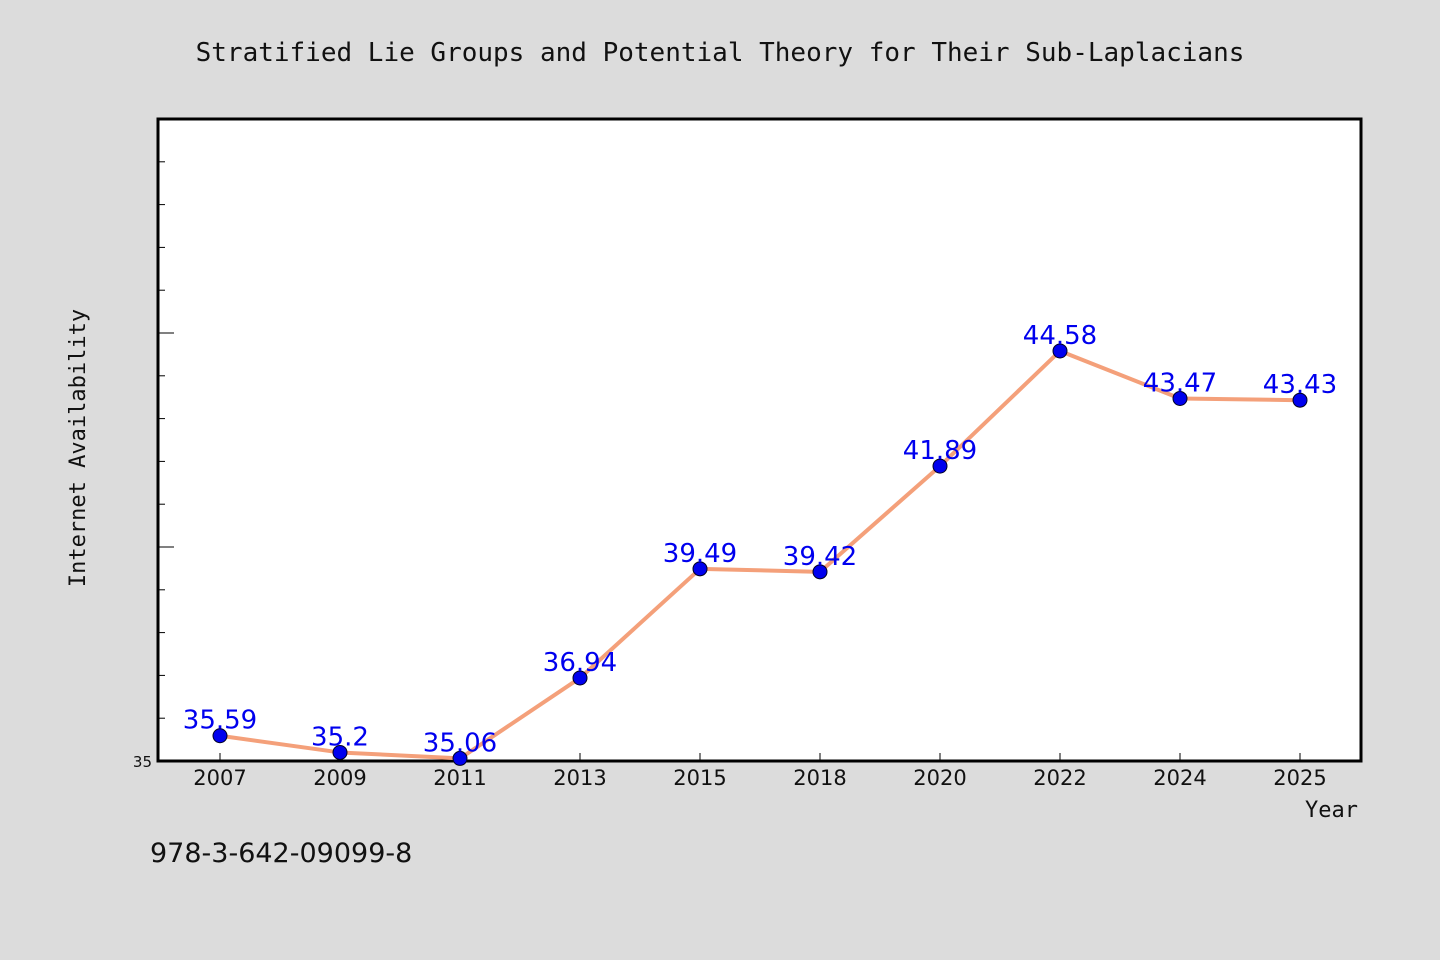 This screenshot has height=960, width=1440. Describe the element at coordinates (78, 448) in the screenshot. I see `y-axis-title: Internet Availability` at that location.